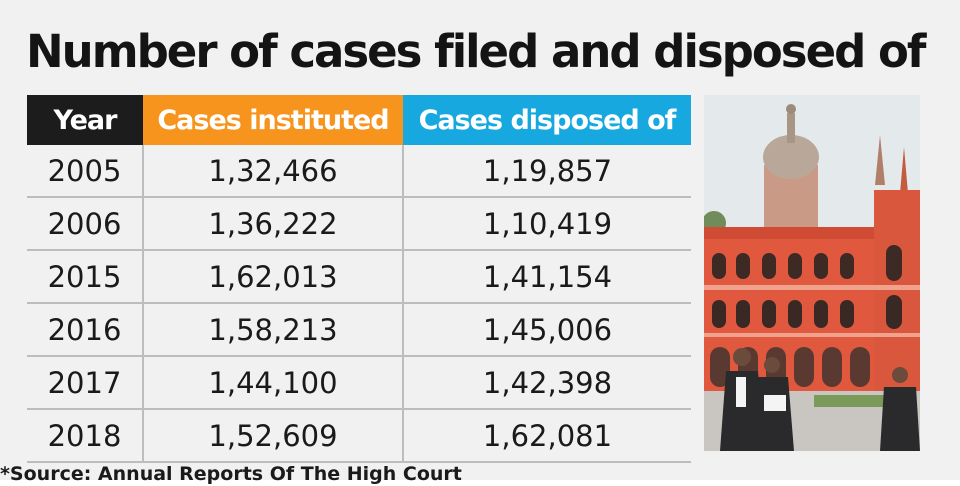 The image size is (960, 486). Describe the element at coordinates (273, 330) in the screenshot. I see `instituted-cell: 1,58,213` at that location.